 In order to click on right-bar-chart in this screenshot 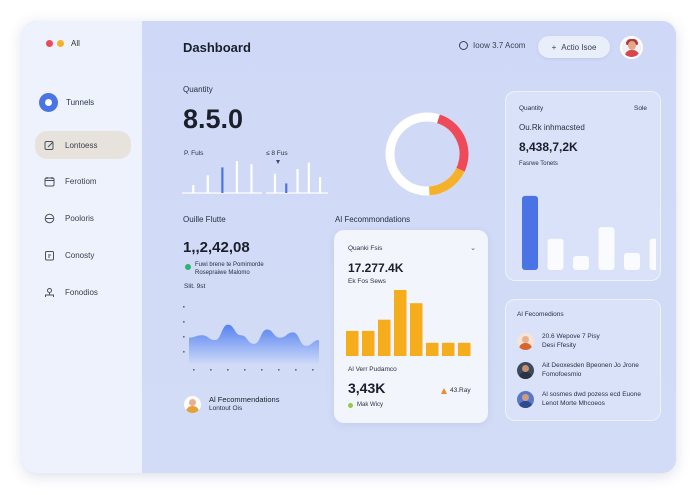, I will do `click(589, 232)`.